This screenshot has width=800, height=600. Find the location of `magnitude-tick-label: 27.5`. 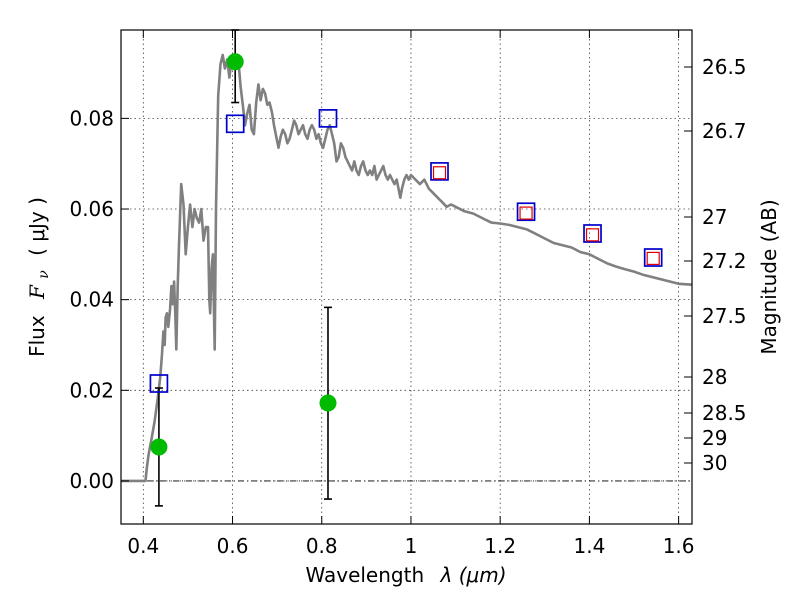

magnitude-tick-label: 27.5 is located at coordinates (724, 316).